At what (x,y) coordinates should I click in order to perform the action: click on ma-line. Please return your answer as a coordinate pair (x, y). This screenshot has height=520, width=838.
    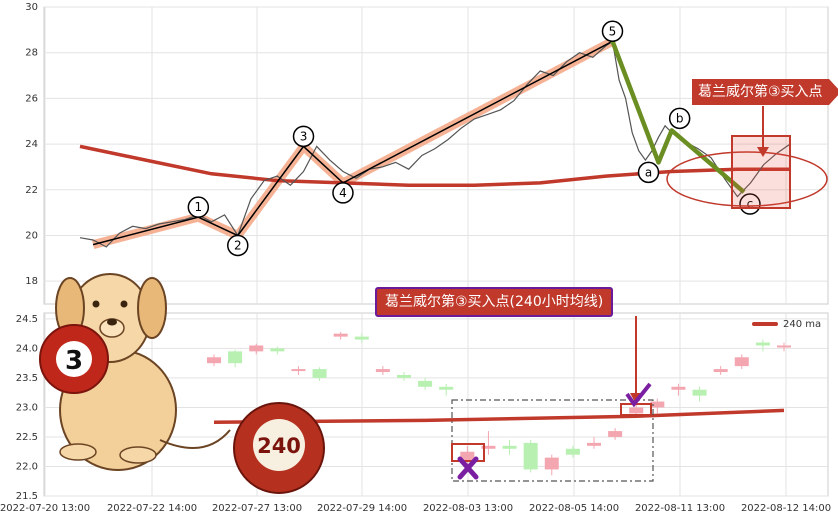
    Looking at the image, I should click on (434, 165).